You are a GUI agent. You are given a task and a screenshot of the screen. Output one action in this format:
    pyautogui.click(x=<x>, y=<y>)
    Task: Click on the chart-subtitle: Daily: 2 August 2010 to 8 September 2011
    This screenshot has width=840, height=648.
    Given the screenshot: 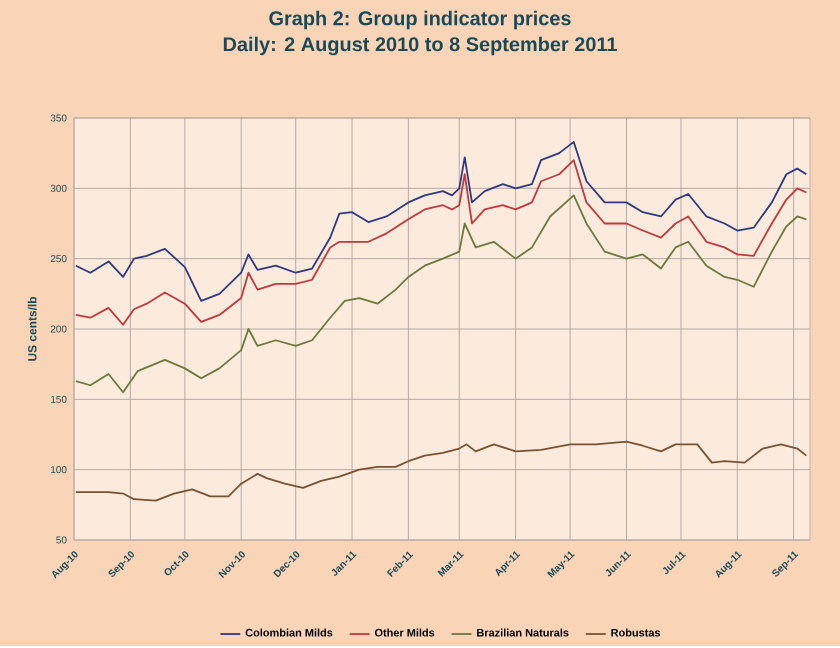 What is the action you would take?
    pyautogui.click(x=420, y=46)
    